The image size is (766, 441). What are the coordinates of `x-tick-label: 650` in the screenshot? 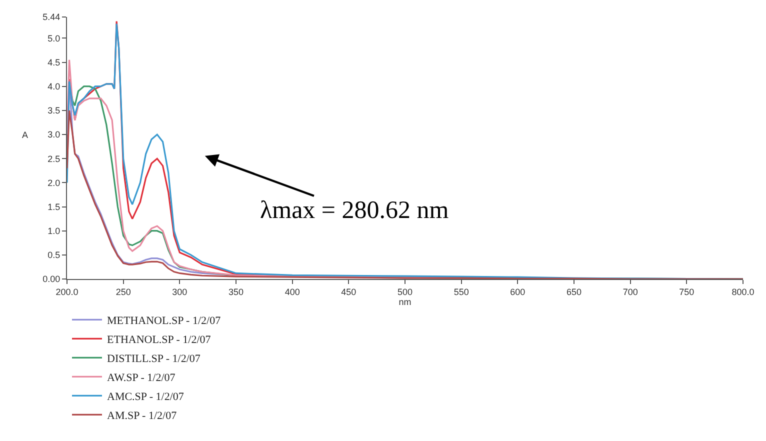 It's located at (574, 291).